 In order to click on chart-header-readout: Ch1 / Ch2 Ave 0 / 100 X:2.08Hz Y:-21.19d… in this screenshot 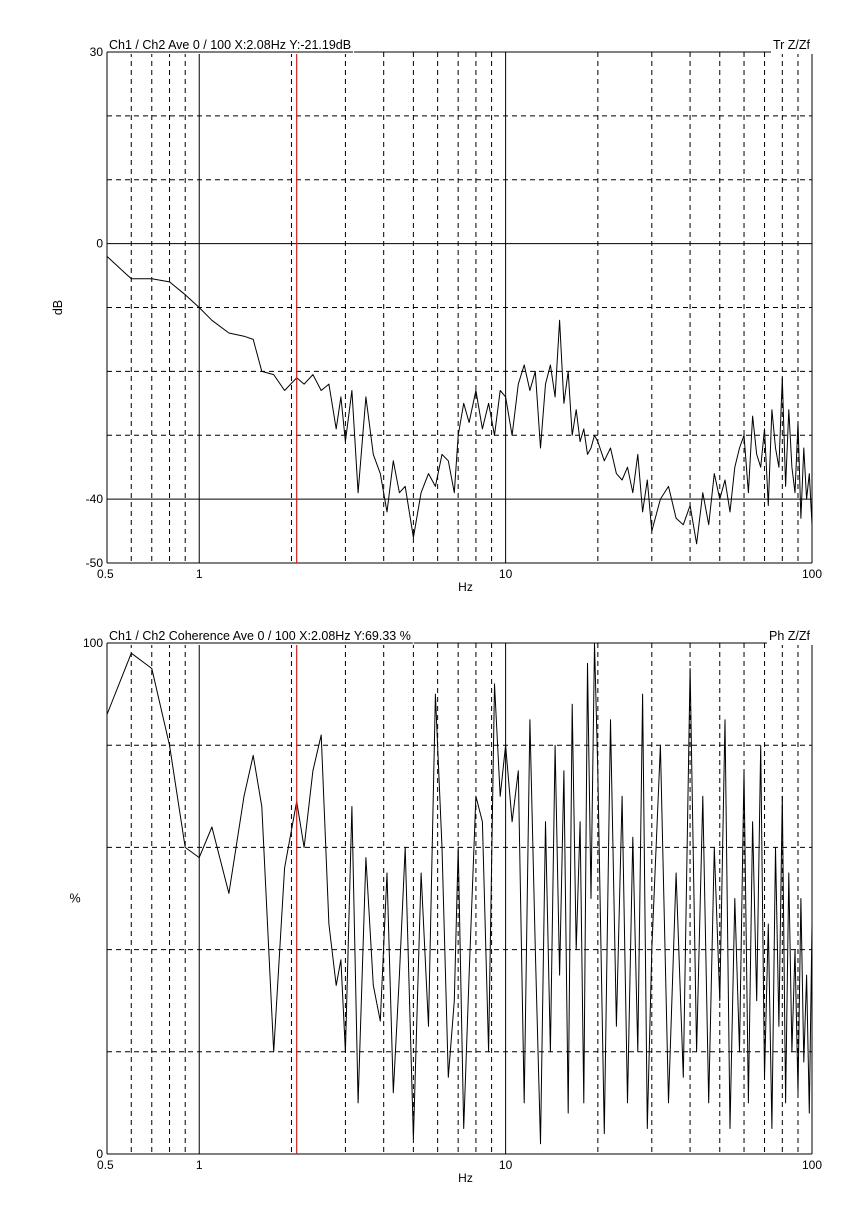, I will do `click(230, 45)`.